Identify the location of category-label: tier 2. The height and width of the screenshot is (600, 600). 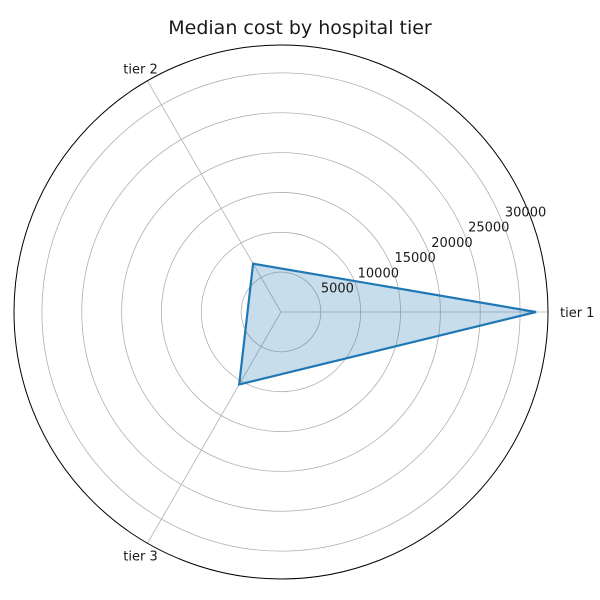
(140, 70).